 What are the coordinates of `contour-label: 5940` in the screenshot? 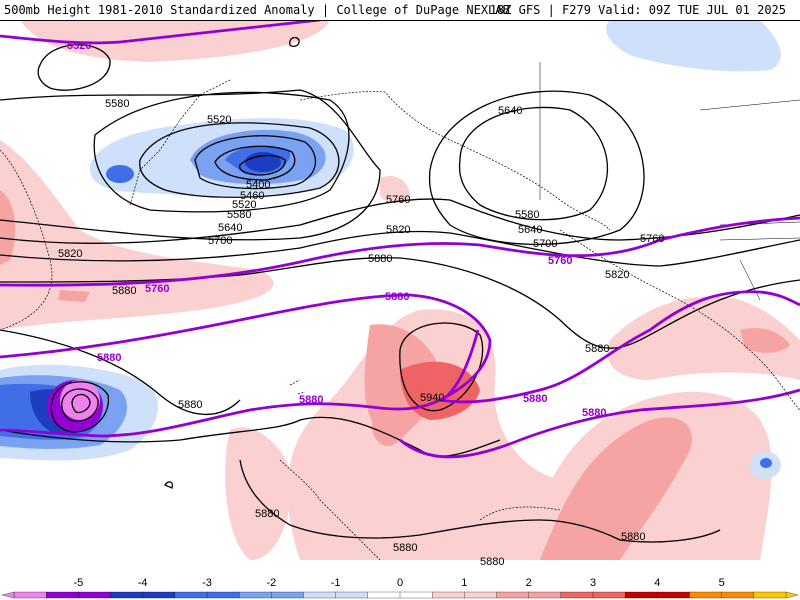 It's located at (432, 398).